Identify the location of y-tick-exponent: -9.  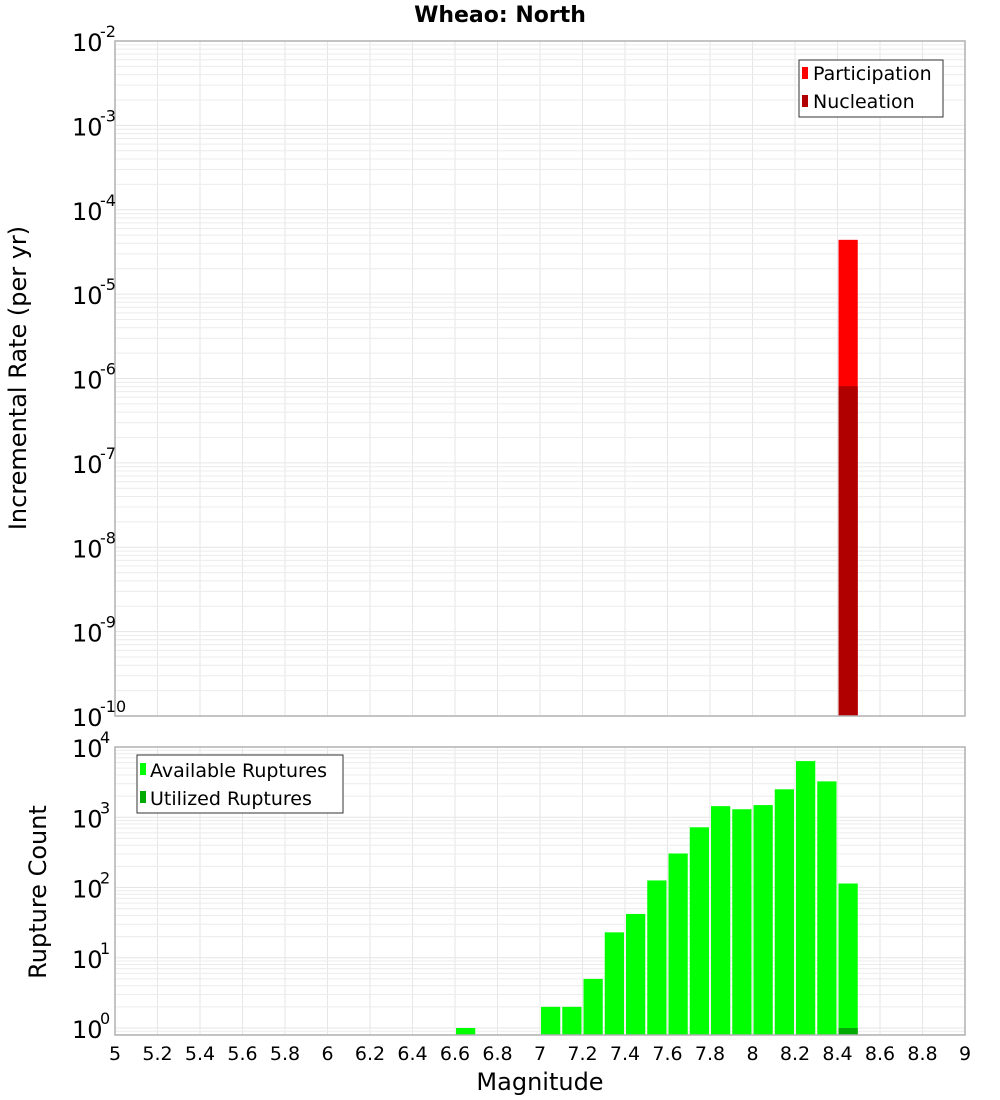
(108, 622).